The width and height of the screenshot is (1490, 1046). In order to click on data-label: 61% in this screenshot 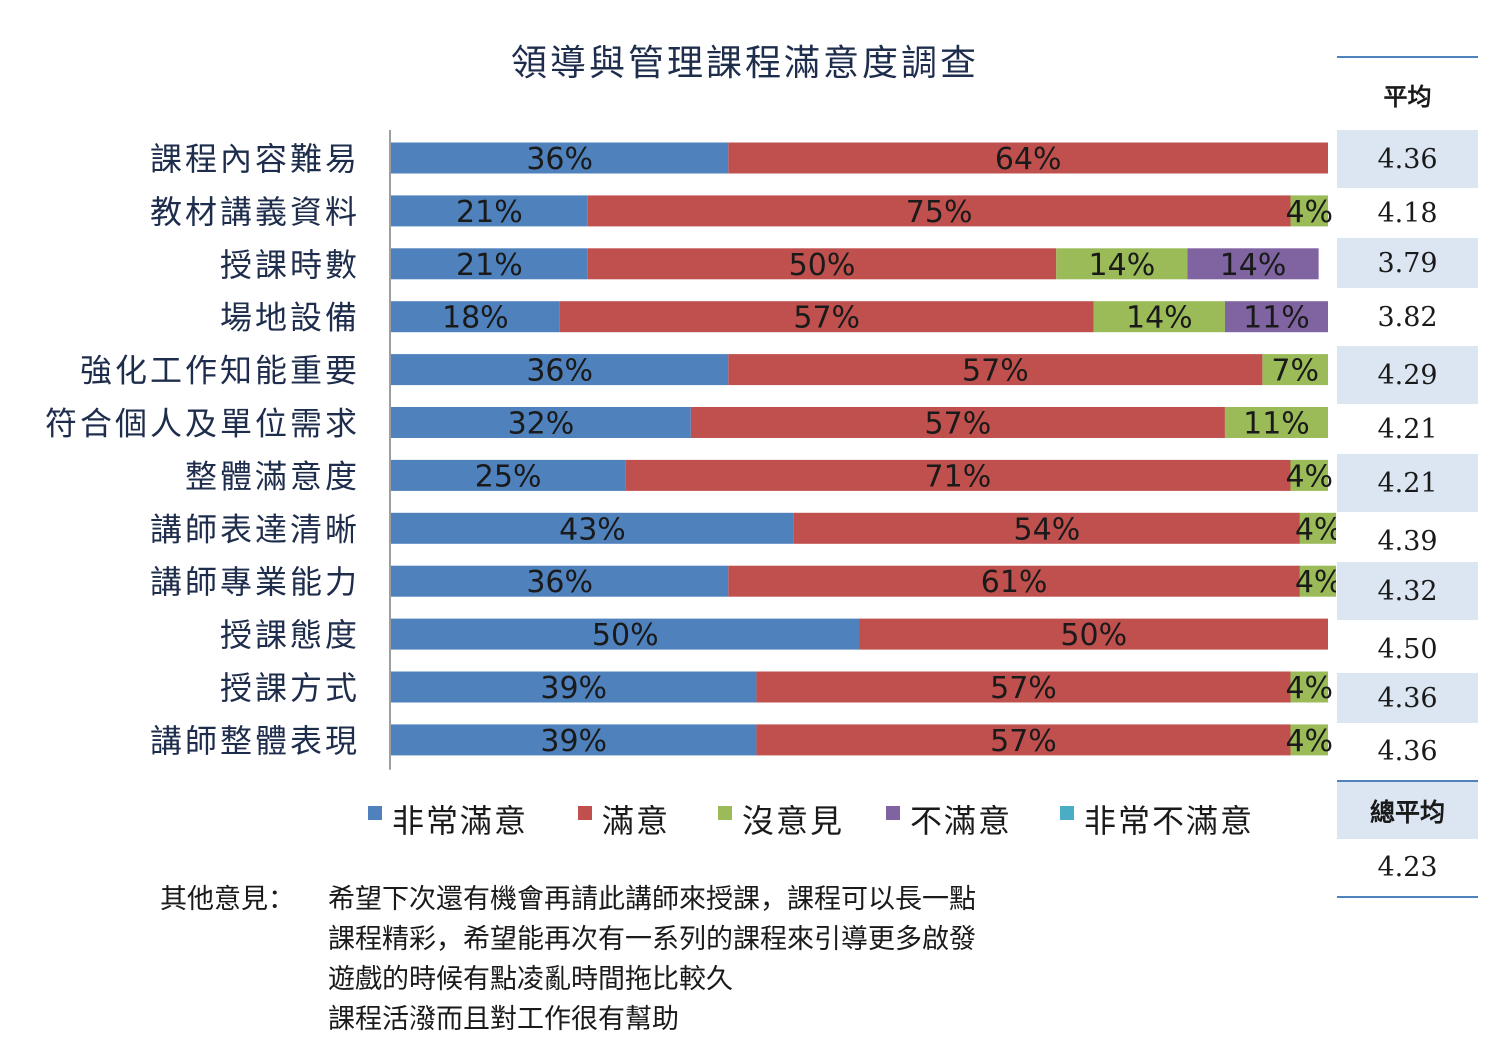, I will do `click(1014, 582)`.